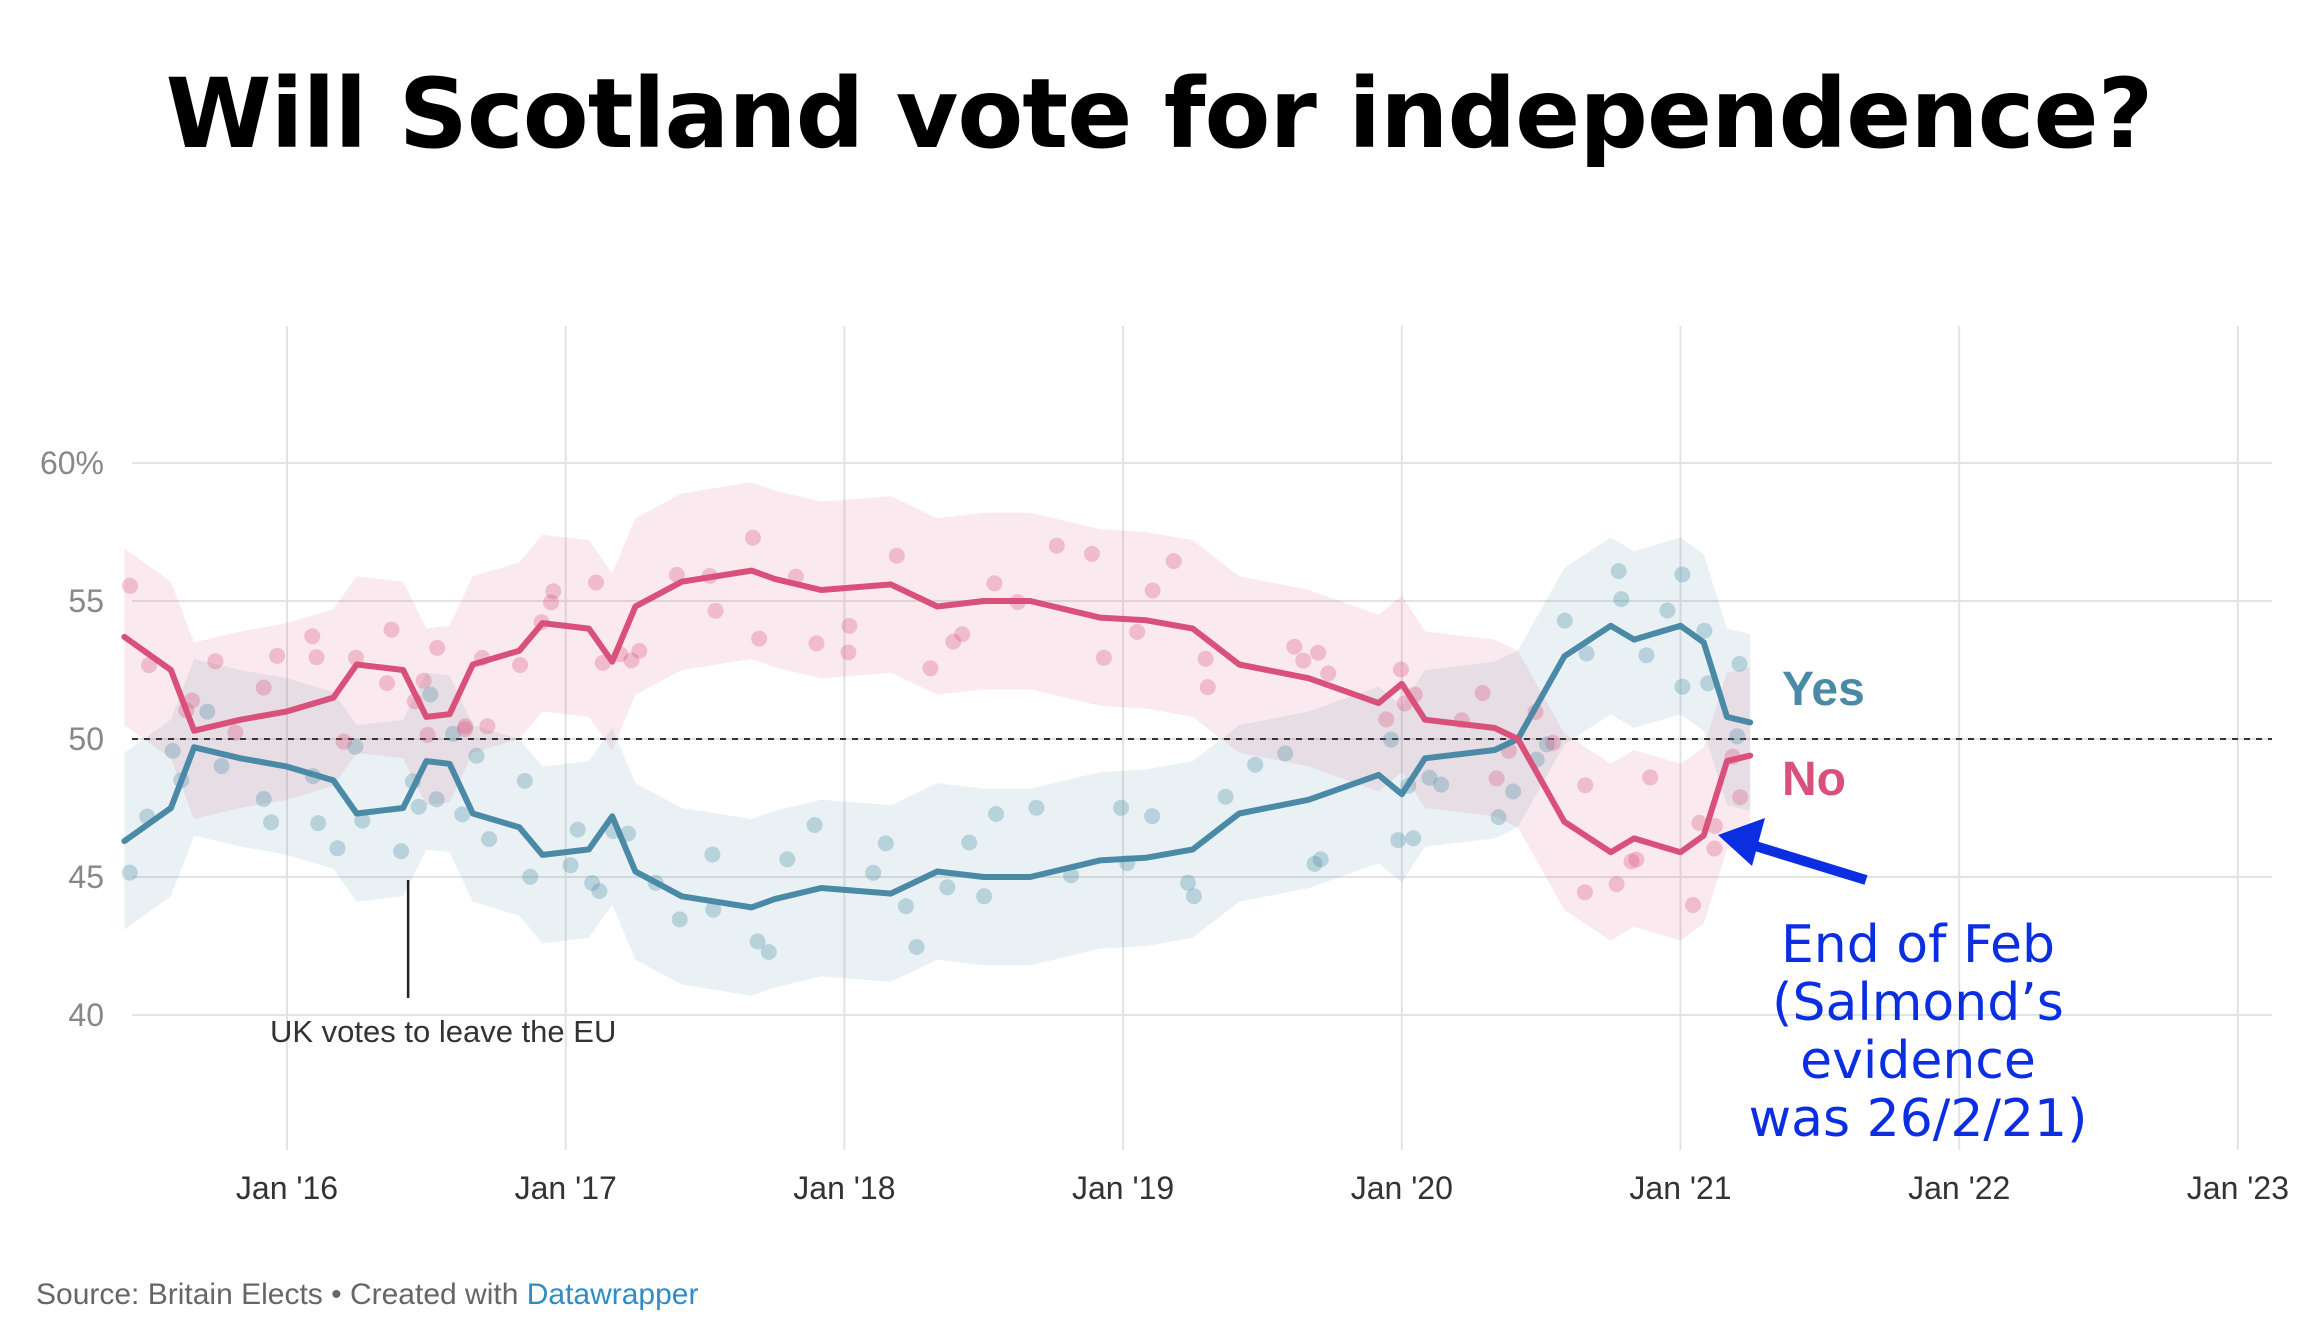 The image size is (2318, 1344). What do you see at coordinates (1918, 945) in the screenshot?
I see `salmond-annotation-line: End of Feb` at bounding box center [1918, 945].